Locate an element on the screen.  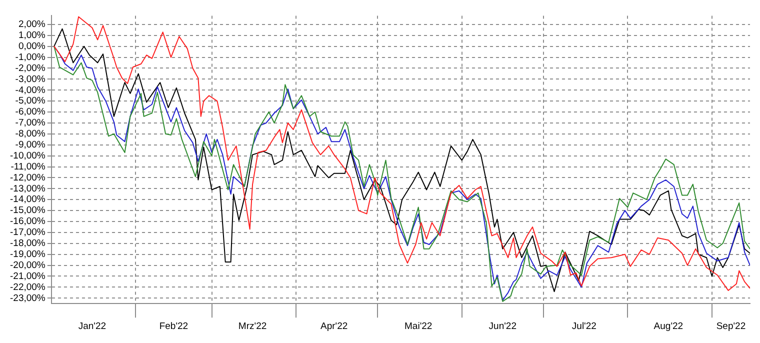
y-tick-label: -16,00% is located at coordinates (28, 222).